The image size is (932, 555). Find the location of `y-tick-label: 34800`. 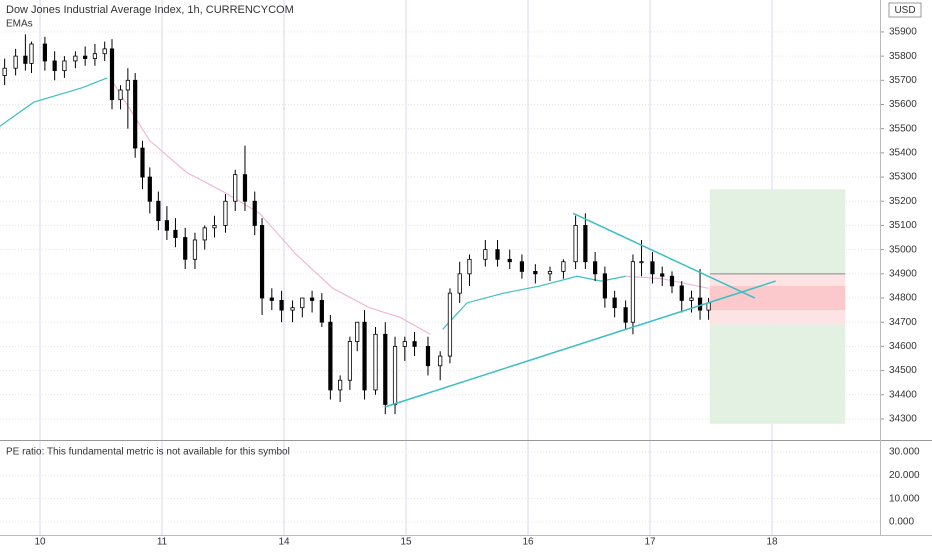

y-tick-label: 34800 is located at coordinates (903, 298).